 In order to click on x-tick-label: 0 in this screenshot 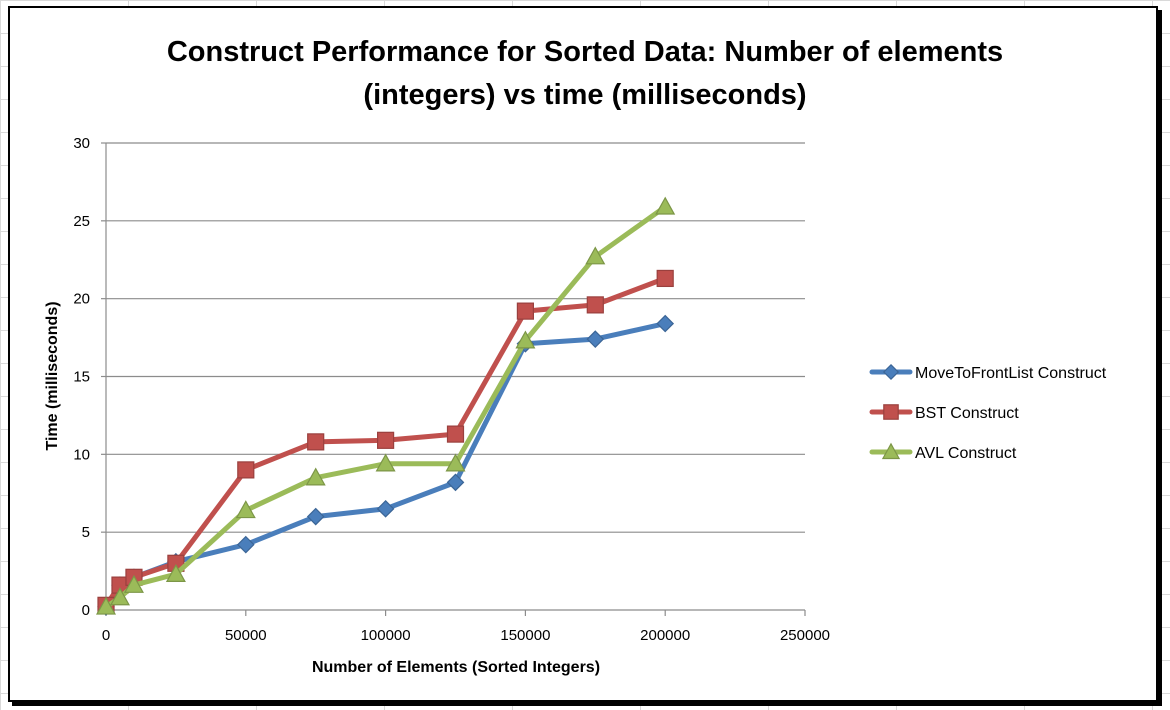, I will do `click(106, 635)`.